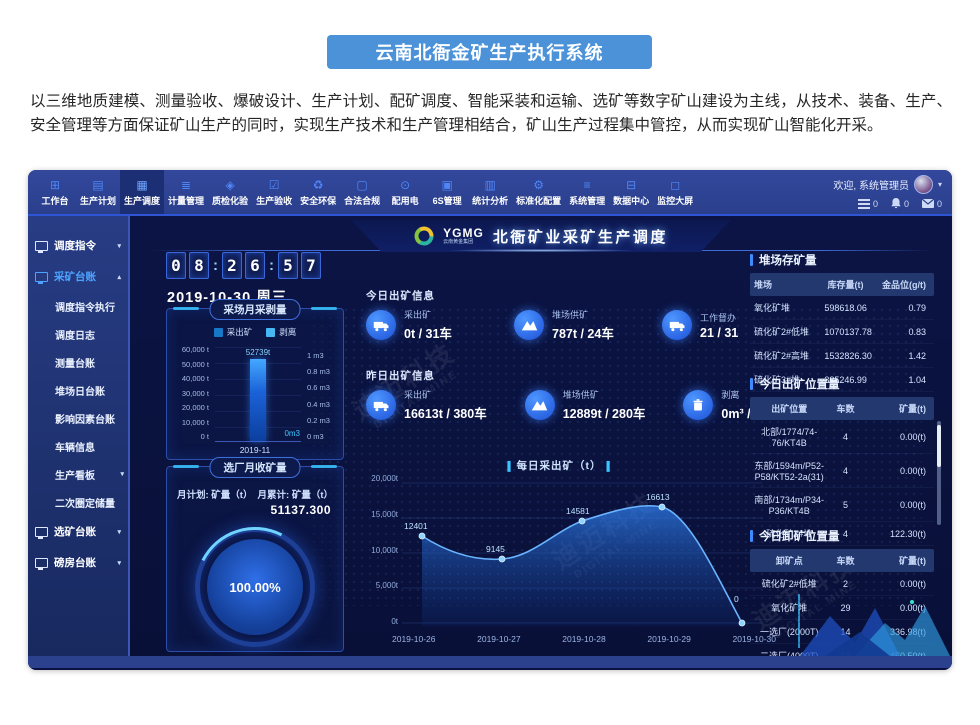  I want to click on section-title: 今日出矿位置量, so click(799, 385).